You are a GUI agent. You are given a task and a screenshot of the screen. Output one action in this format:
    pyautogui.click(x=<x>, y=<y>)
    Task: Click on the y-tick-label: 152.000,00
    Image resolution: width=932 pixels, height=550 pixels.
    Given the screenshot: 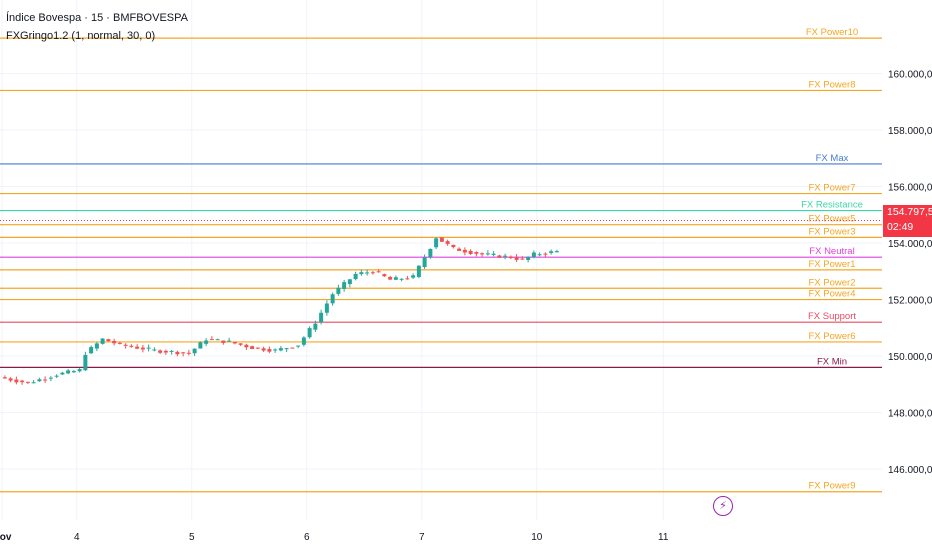 What is the action you would take?
    pyautogui.click(x=910, y=301)
    